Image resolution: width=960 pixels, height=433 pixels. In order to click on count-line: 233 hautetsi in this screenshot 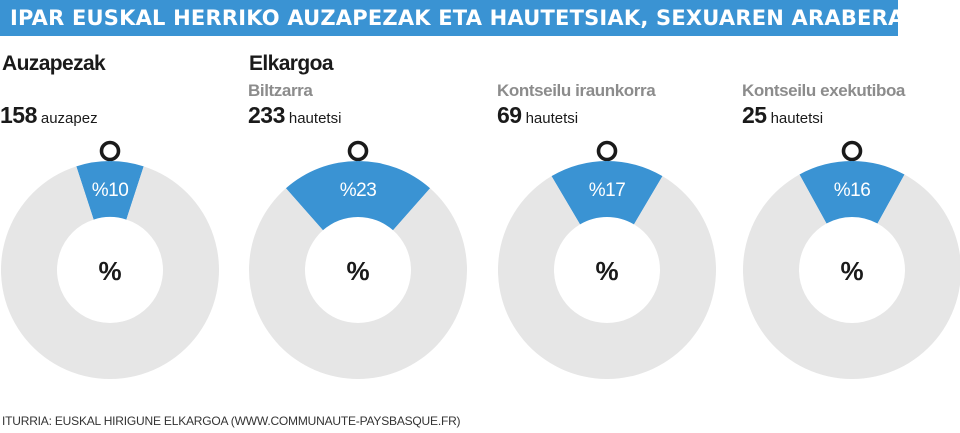, I will do `click(294, 115)`.